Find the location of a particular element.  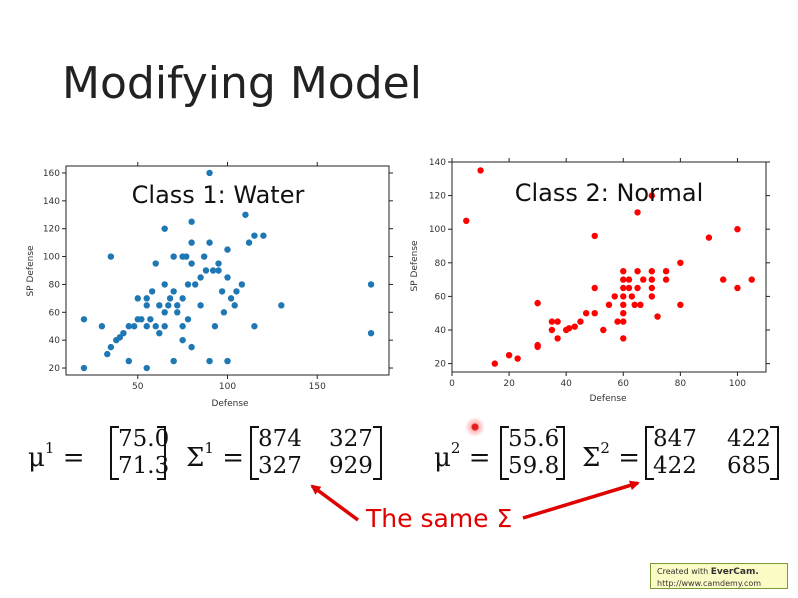

x-tick-label: 20 is located at coordinates (509, 384).